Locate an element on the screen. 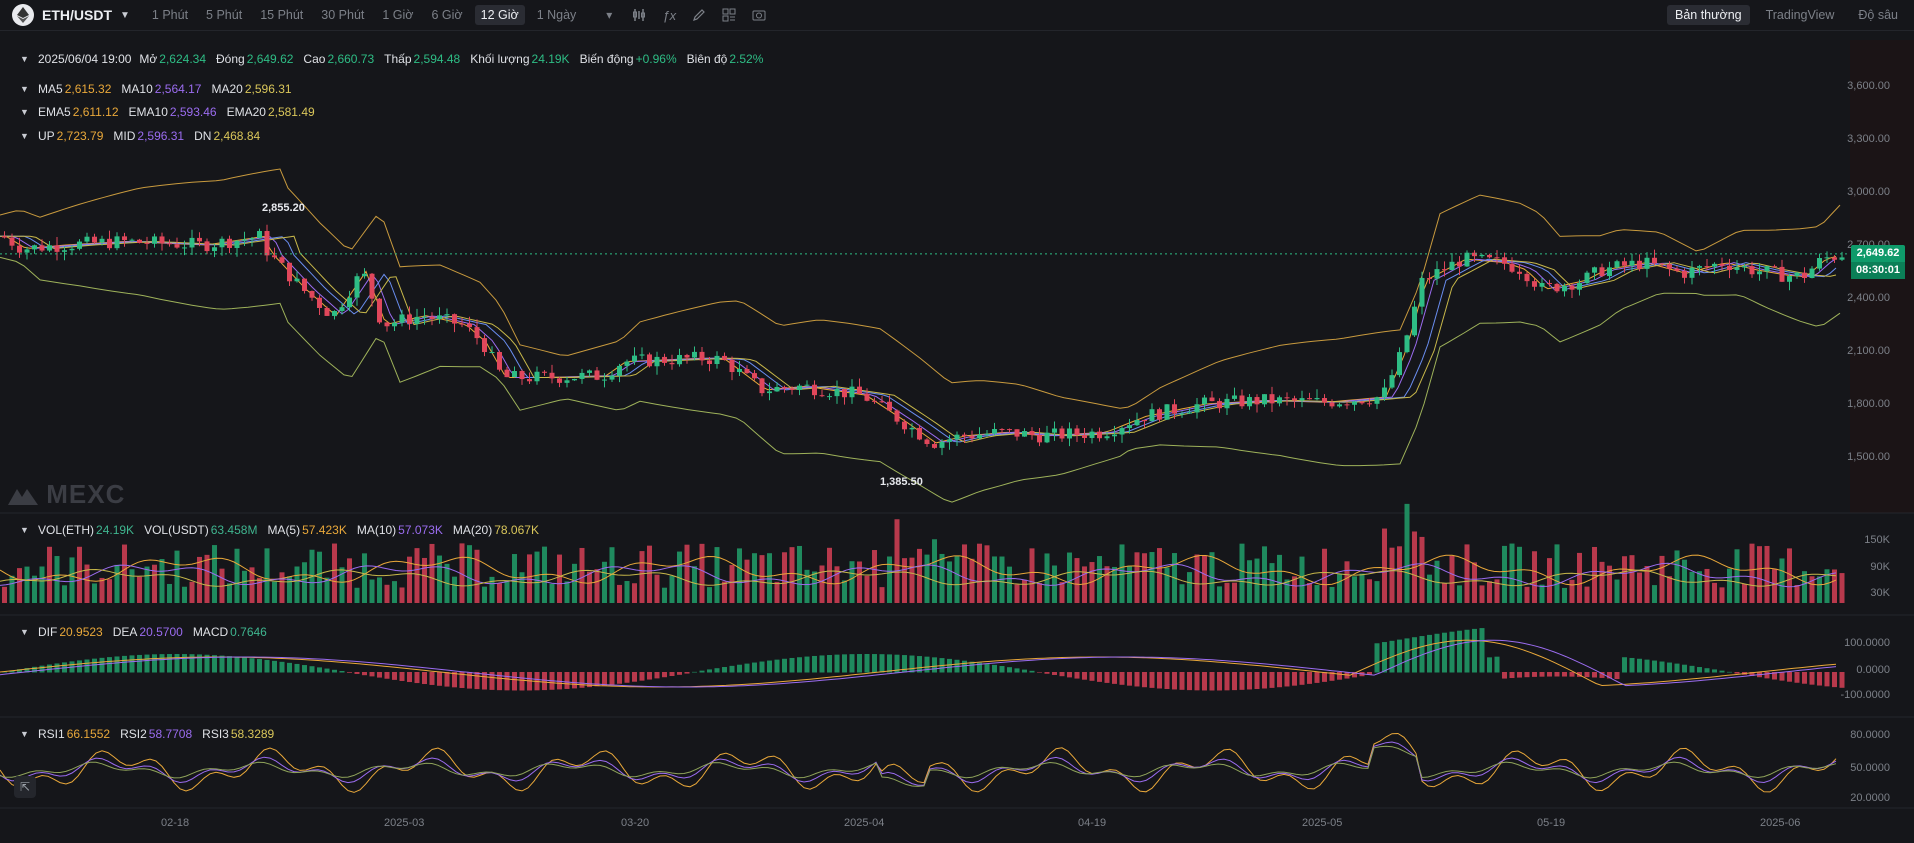 The image size is (1914, 843). indicator-line is located at coordinates (918, 575).